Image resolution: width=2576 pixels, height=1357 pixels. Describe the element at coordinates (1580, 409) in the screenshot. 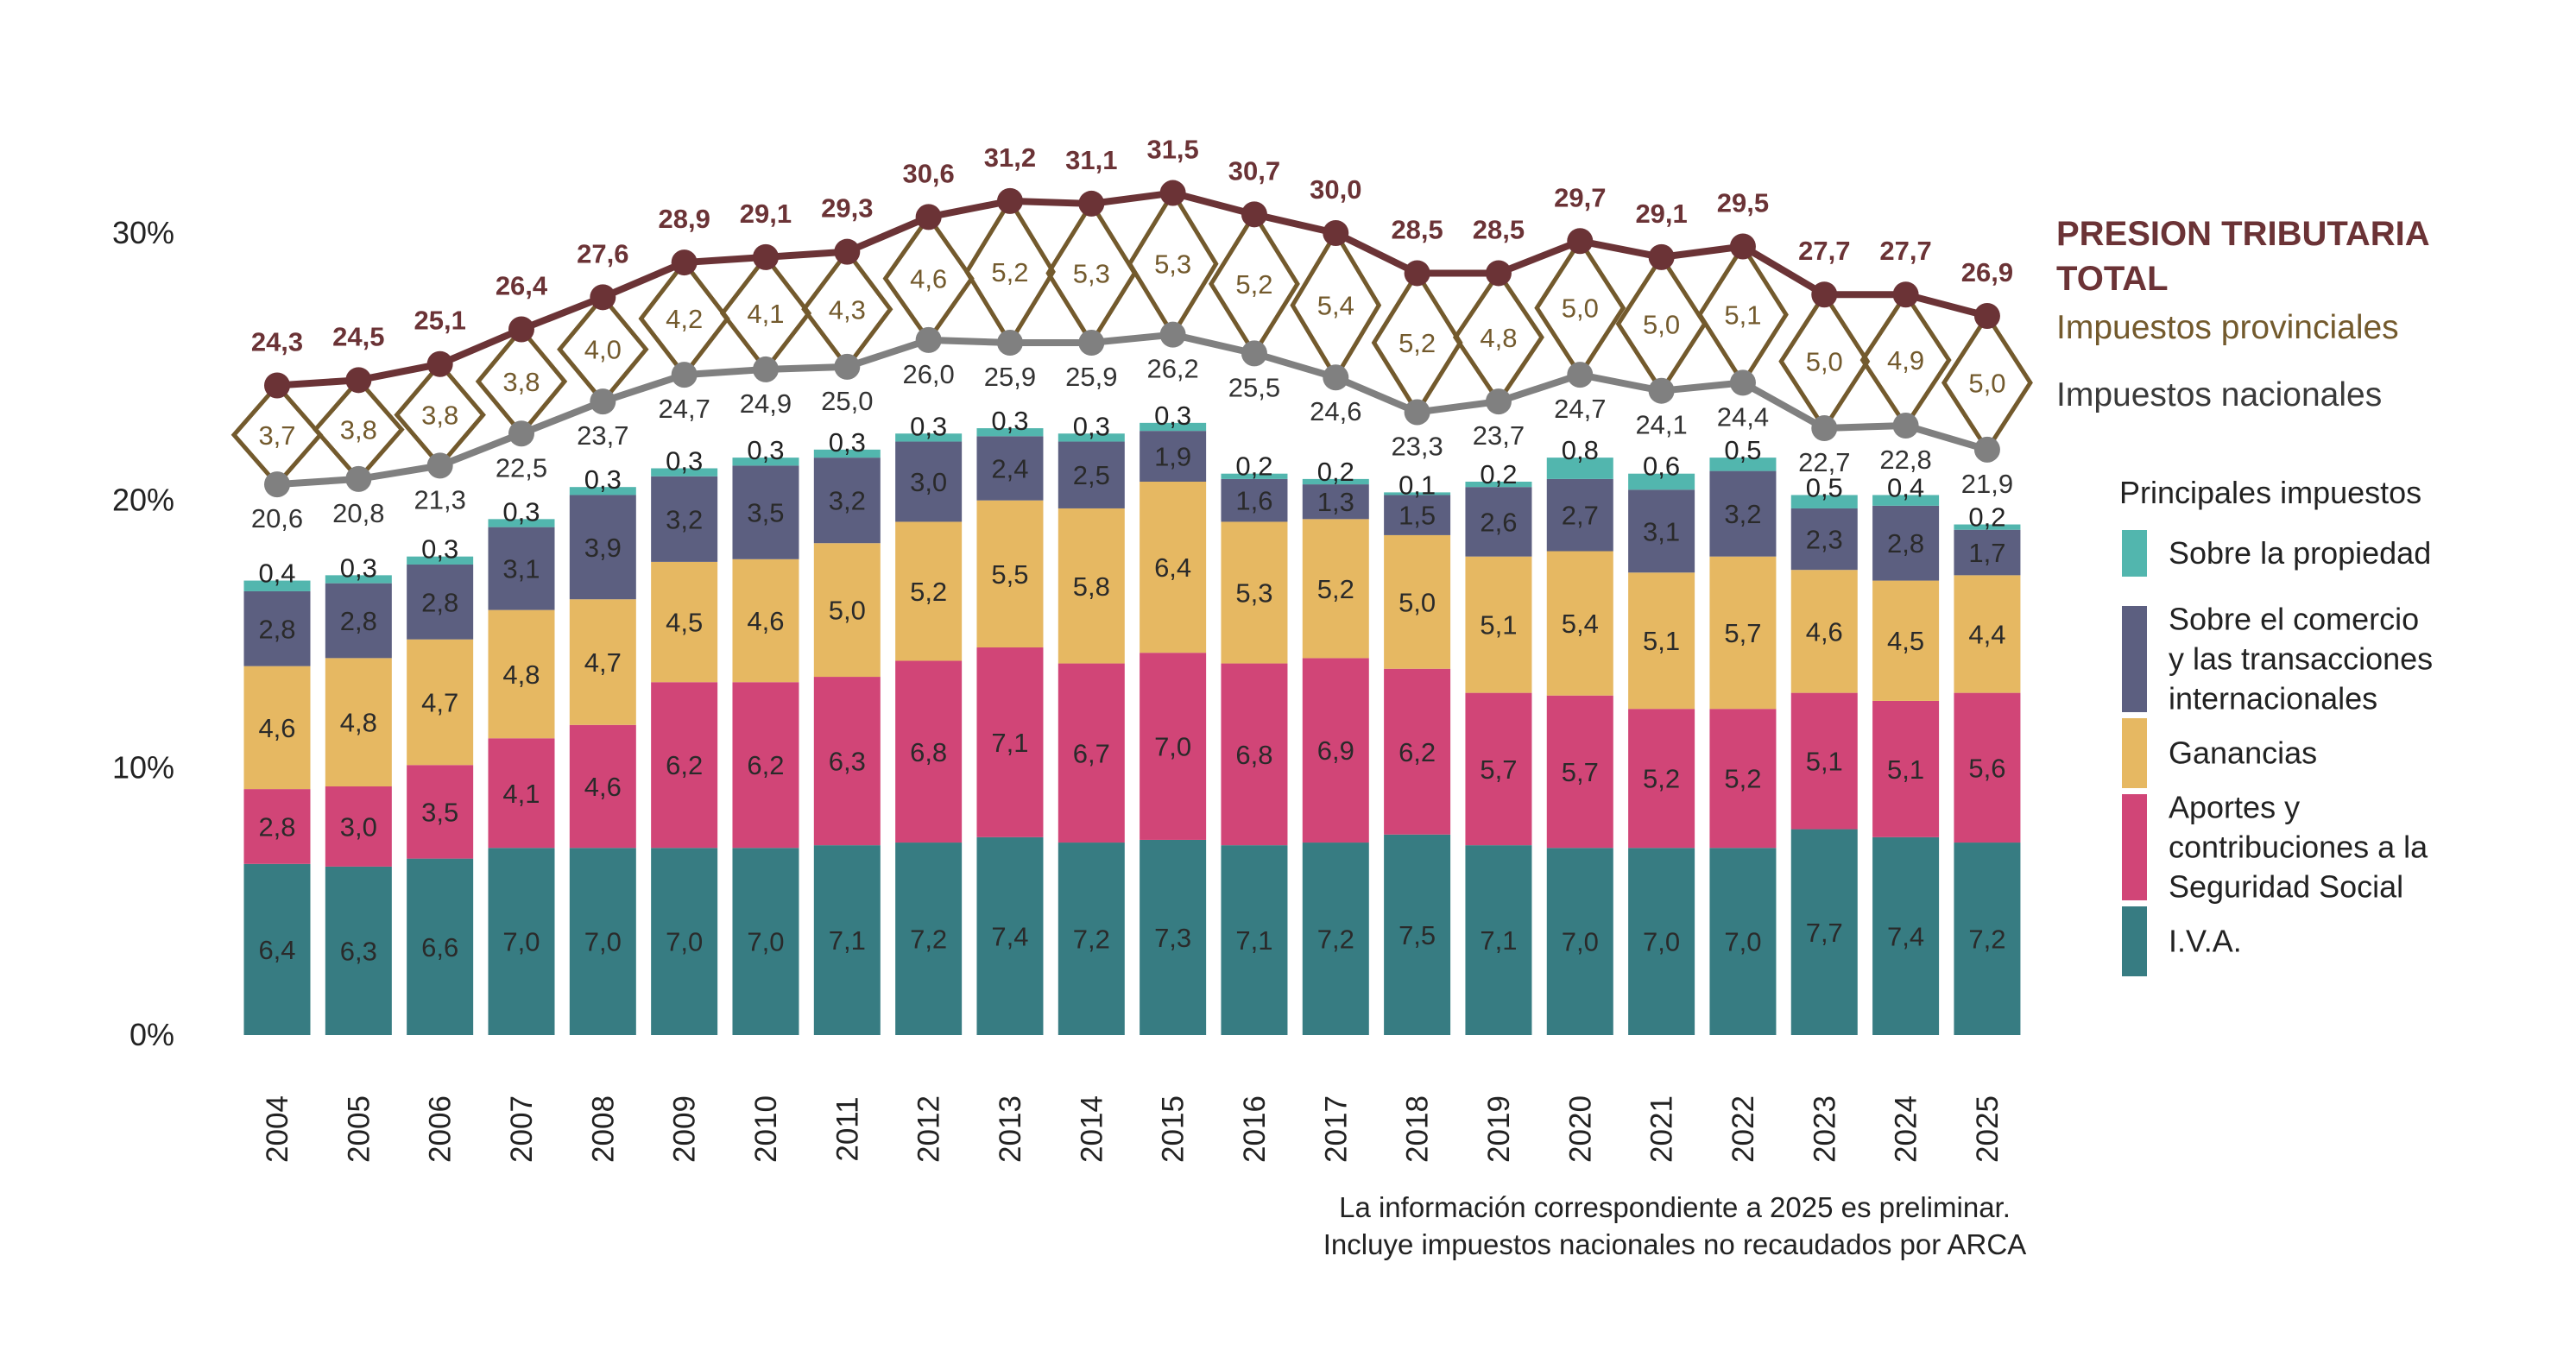

I see `national-value-label: 24,7` at that location.